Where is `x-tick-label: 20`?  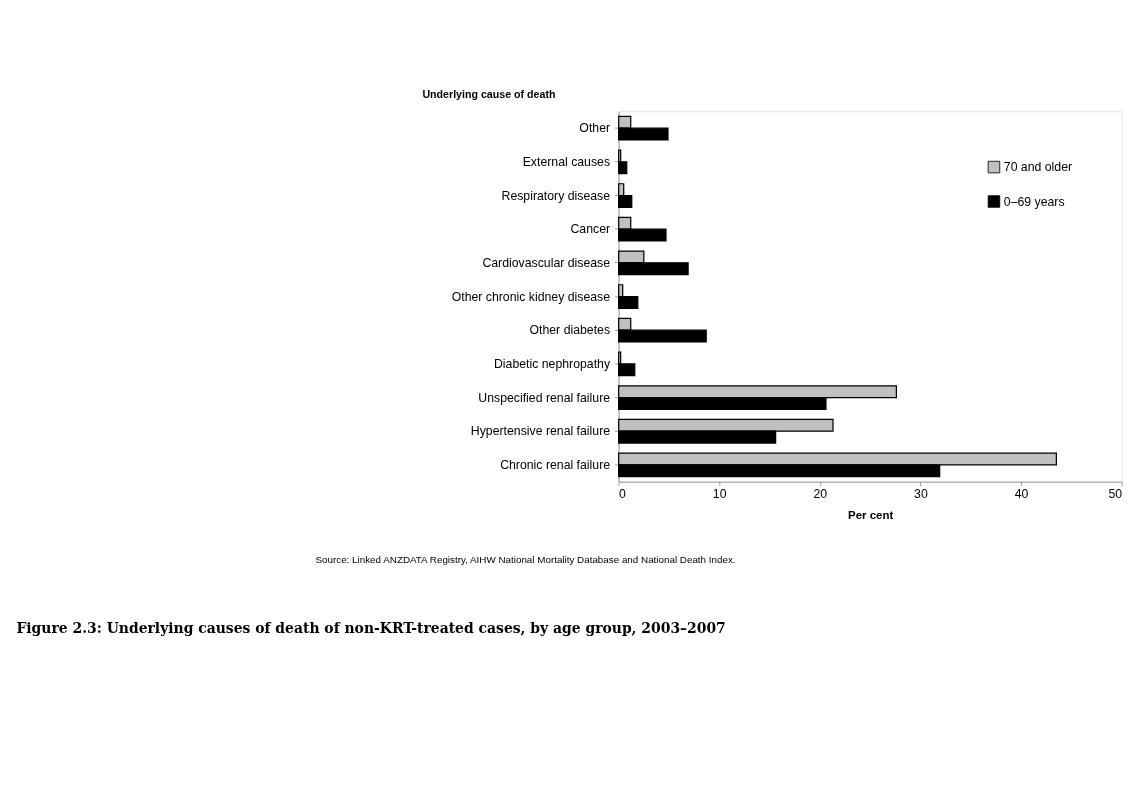
x-tick-label: 20 is located at coordinates (820, 493).